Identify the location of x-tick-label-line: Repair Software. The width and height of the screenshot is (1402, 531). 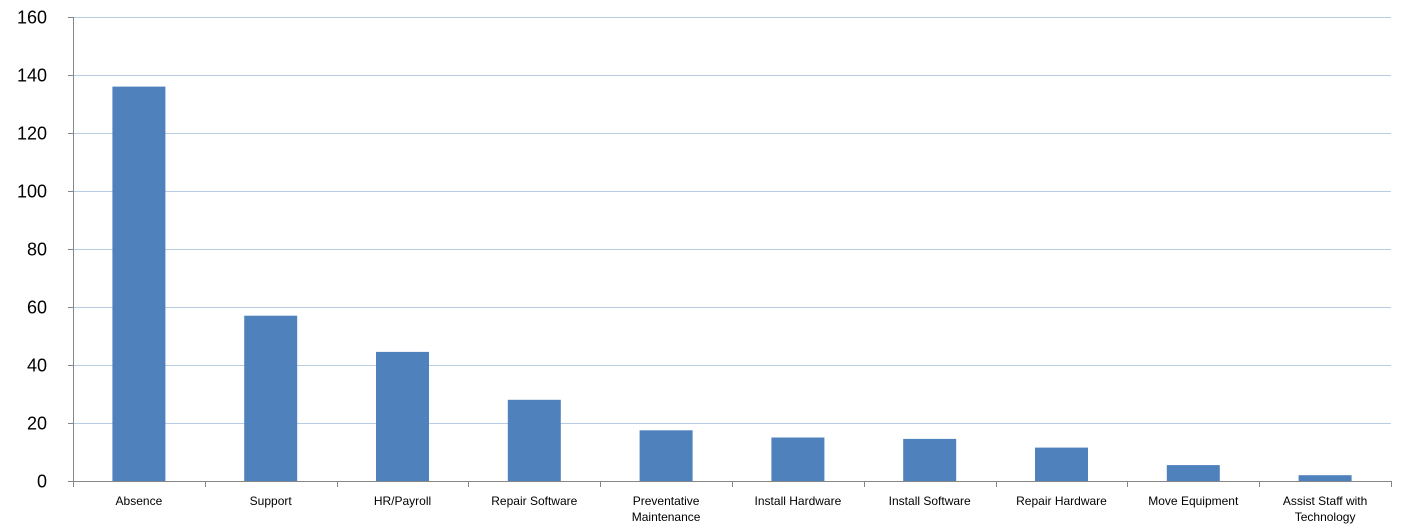
(534, 501).